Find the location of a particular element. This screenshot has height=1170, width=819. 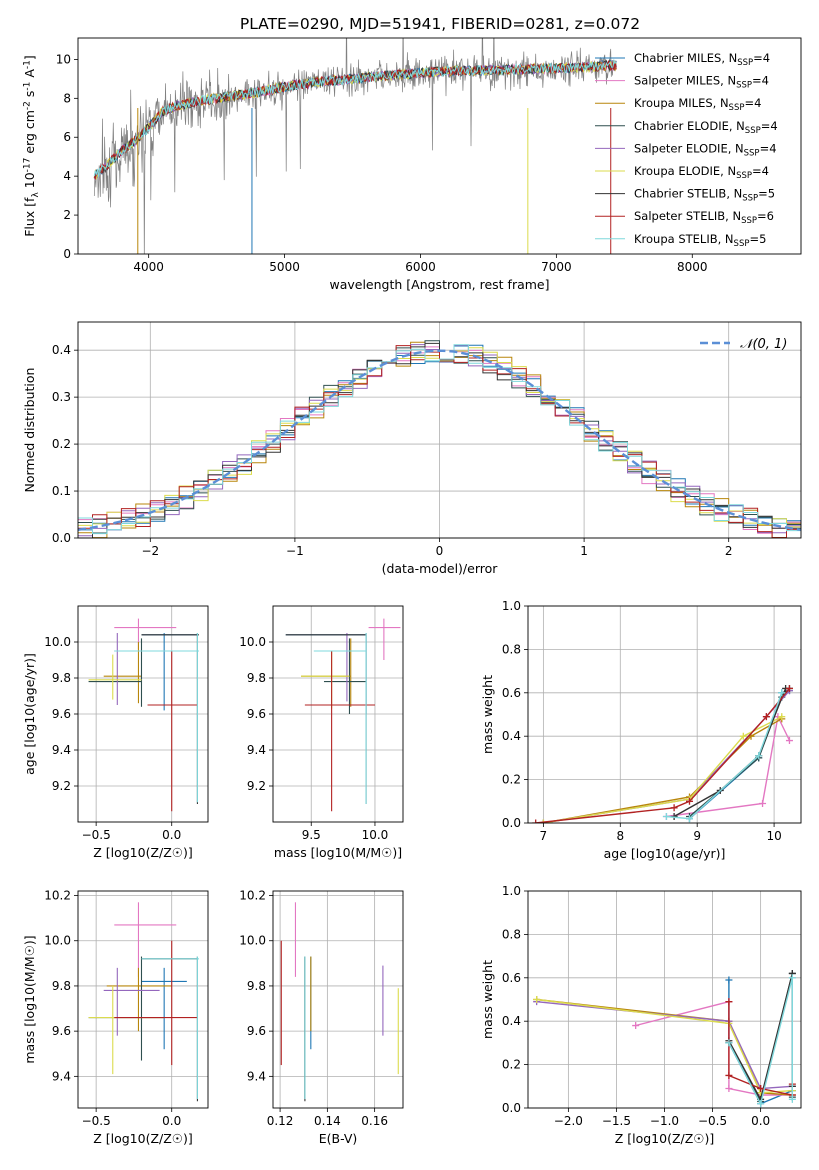

x-tick-label: 4000 is located at coordinates (148, 267).